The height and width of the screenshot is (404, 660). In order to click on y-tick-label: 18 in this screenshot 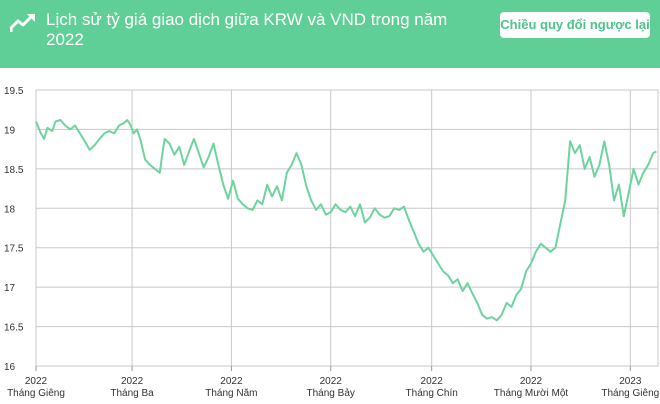, I will do `click(10, 209)`.